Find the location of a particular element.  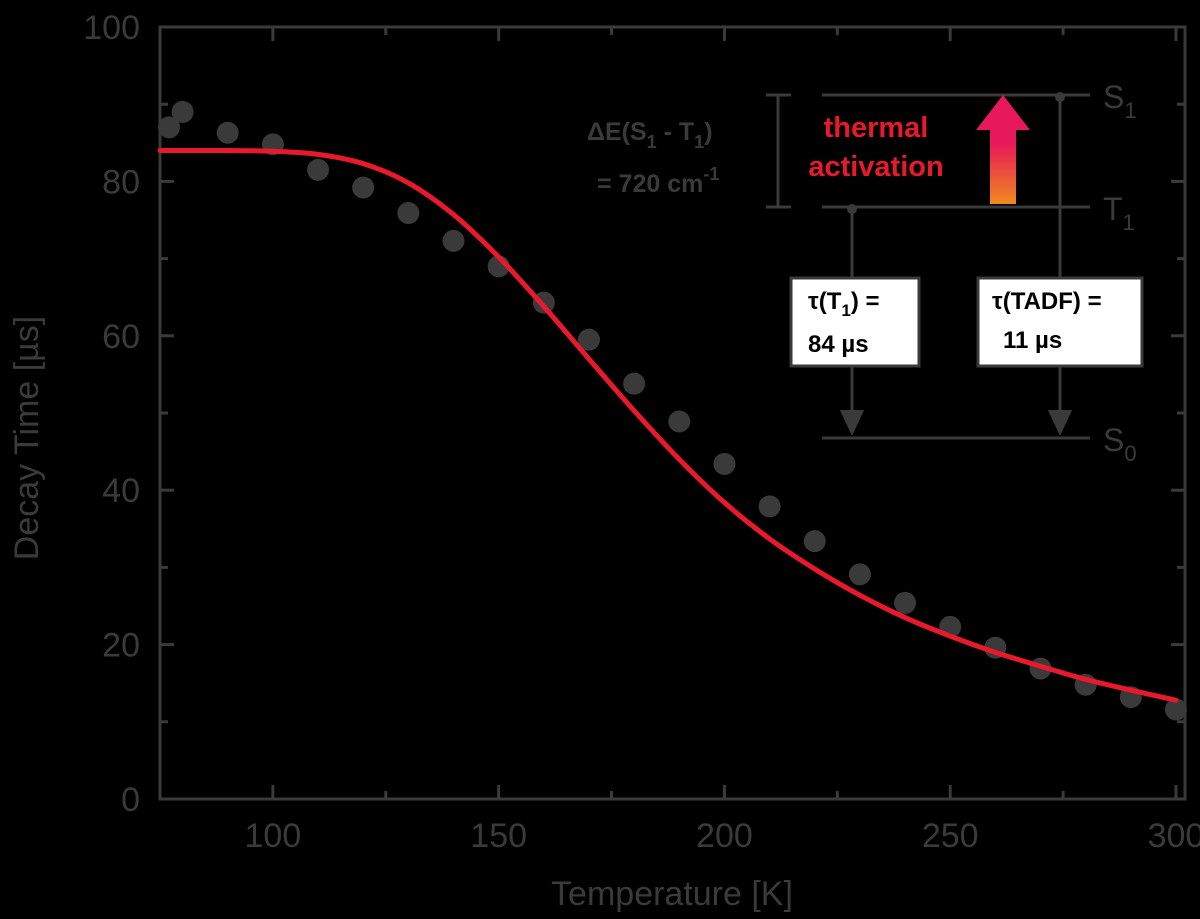

t1-level-label: T1 is located at coordinates (1119, 213).